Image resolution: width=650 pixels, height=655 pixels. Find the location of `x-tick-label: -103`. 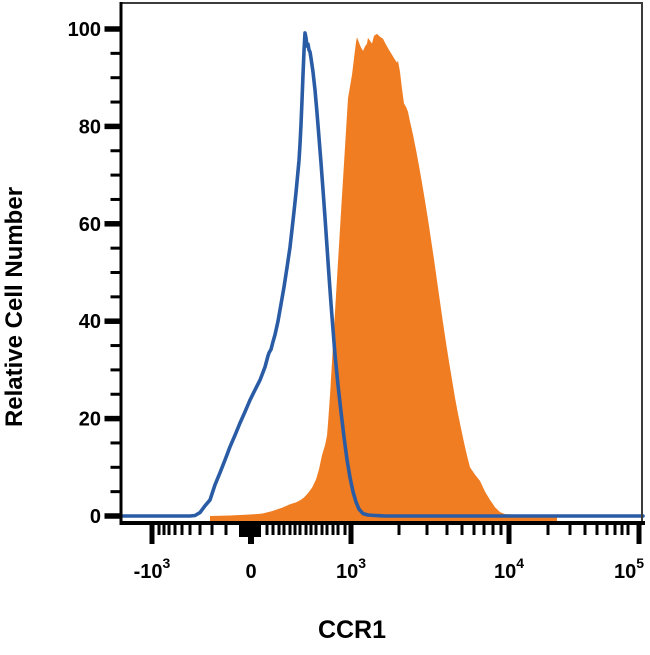

x-tick-label: -103 is located at coordinates (152, 569).